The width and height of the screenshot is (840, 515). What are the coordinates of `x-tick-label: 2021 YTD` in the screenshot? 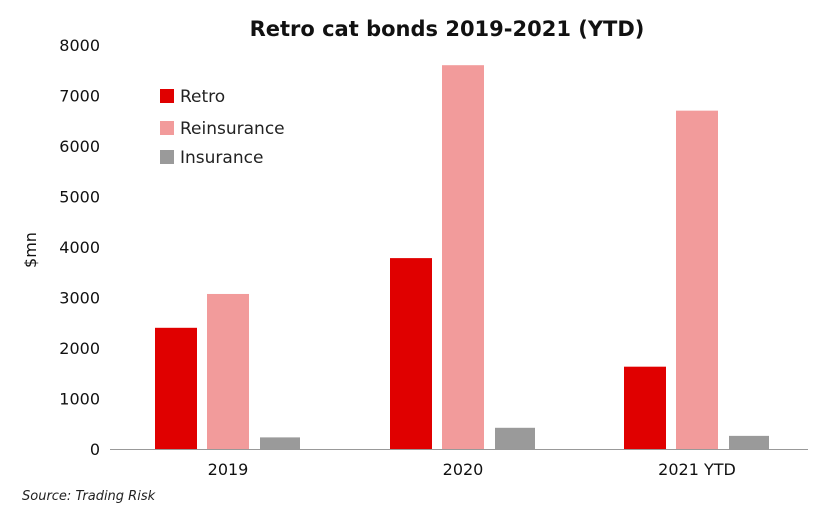 It's located at (697, 469).